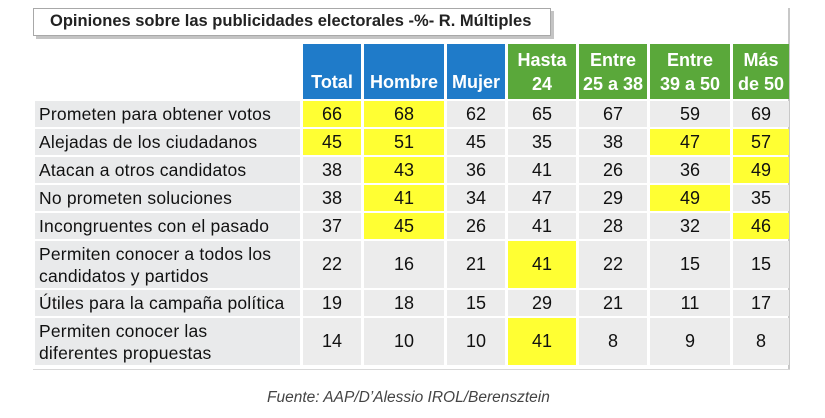 The width and height of the screenshot is (825, 418). What do you see at coordinates (332, 82) in the screenshot?
I see `column-header-line: Total` at bounding box center [332, 82].